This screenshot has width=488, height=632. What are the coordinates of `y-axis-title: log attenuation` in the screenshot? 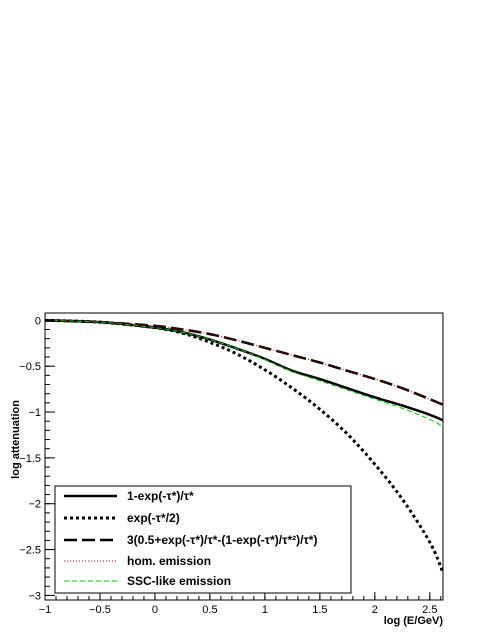 It's located at (16, 439).